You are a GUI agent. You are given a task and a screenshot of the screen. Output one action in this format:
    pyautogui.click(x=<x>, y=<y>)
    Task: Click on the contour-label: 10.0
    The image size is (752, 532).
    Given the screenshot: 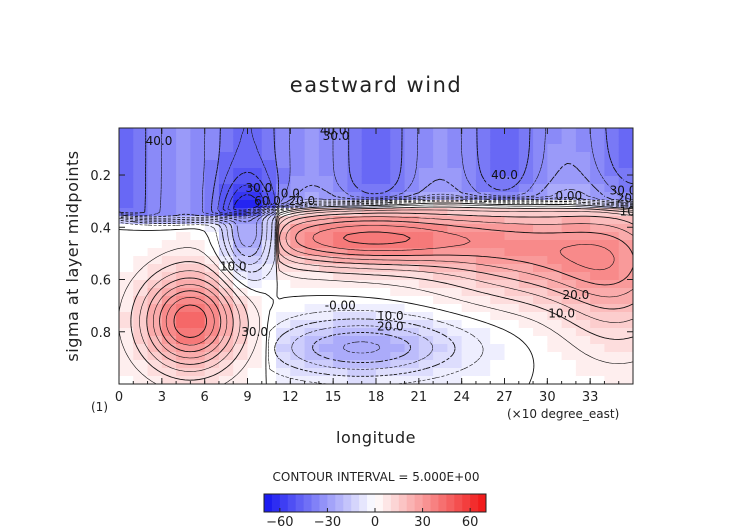 What is the action you would take?
    pyautogui.click(x=633, y=212)
    